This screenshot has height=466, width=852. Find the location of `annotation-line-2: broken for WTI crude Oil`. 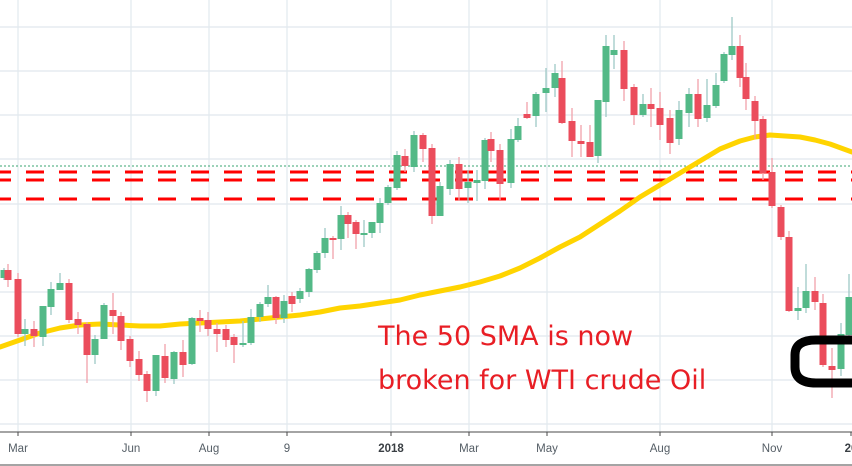

annotation-line-2: broken for WTI crude Oil is located at coordinates (542, 380).